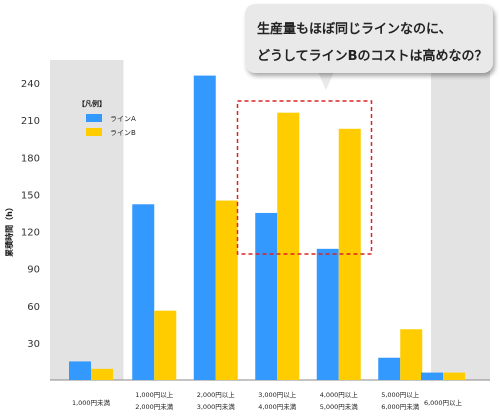 This screenshot has width=500, height=418. I want to click on x-category-label: 3,000円以上, so click(277, 394).